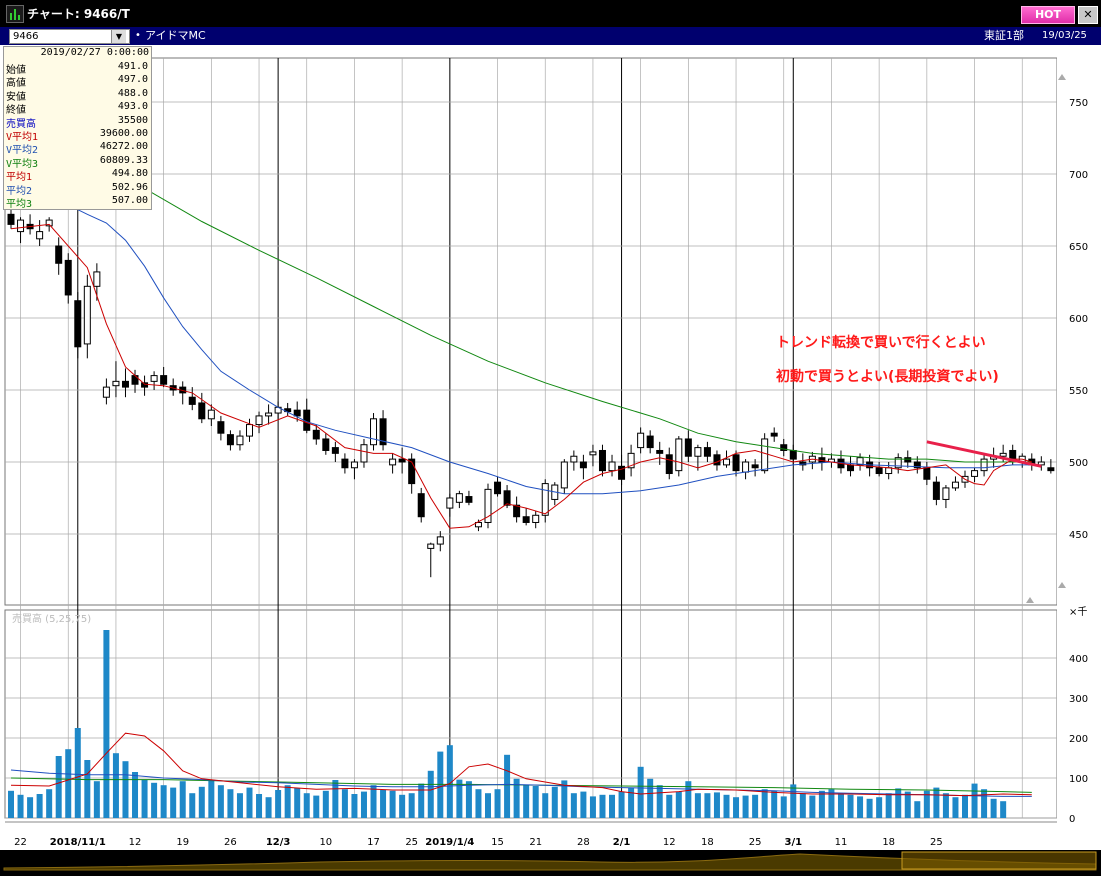  What do you see at coordinates (936, 842) in the screenshot?
I see `x-tick-label: 25` at bounding box center [936, 842].